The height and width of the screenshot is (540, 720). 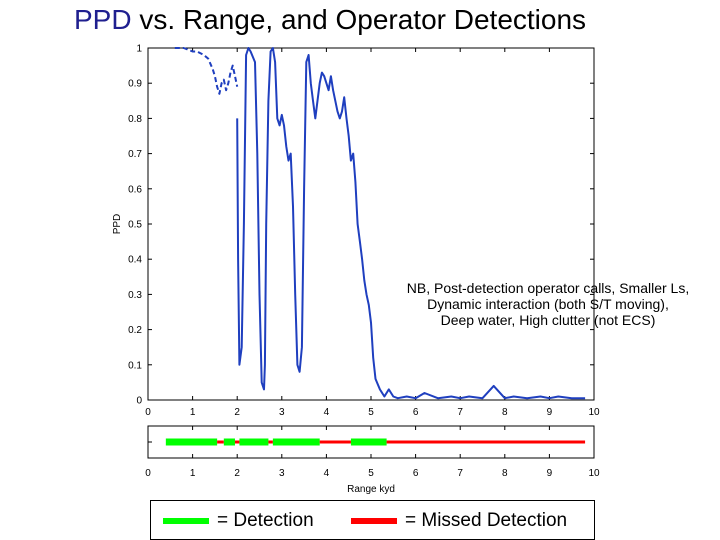 What do you see at coordinates (505, 412) in the screenshot?
I see `x-tick-label: 8` at bounding box center [505, 412].